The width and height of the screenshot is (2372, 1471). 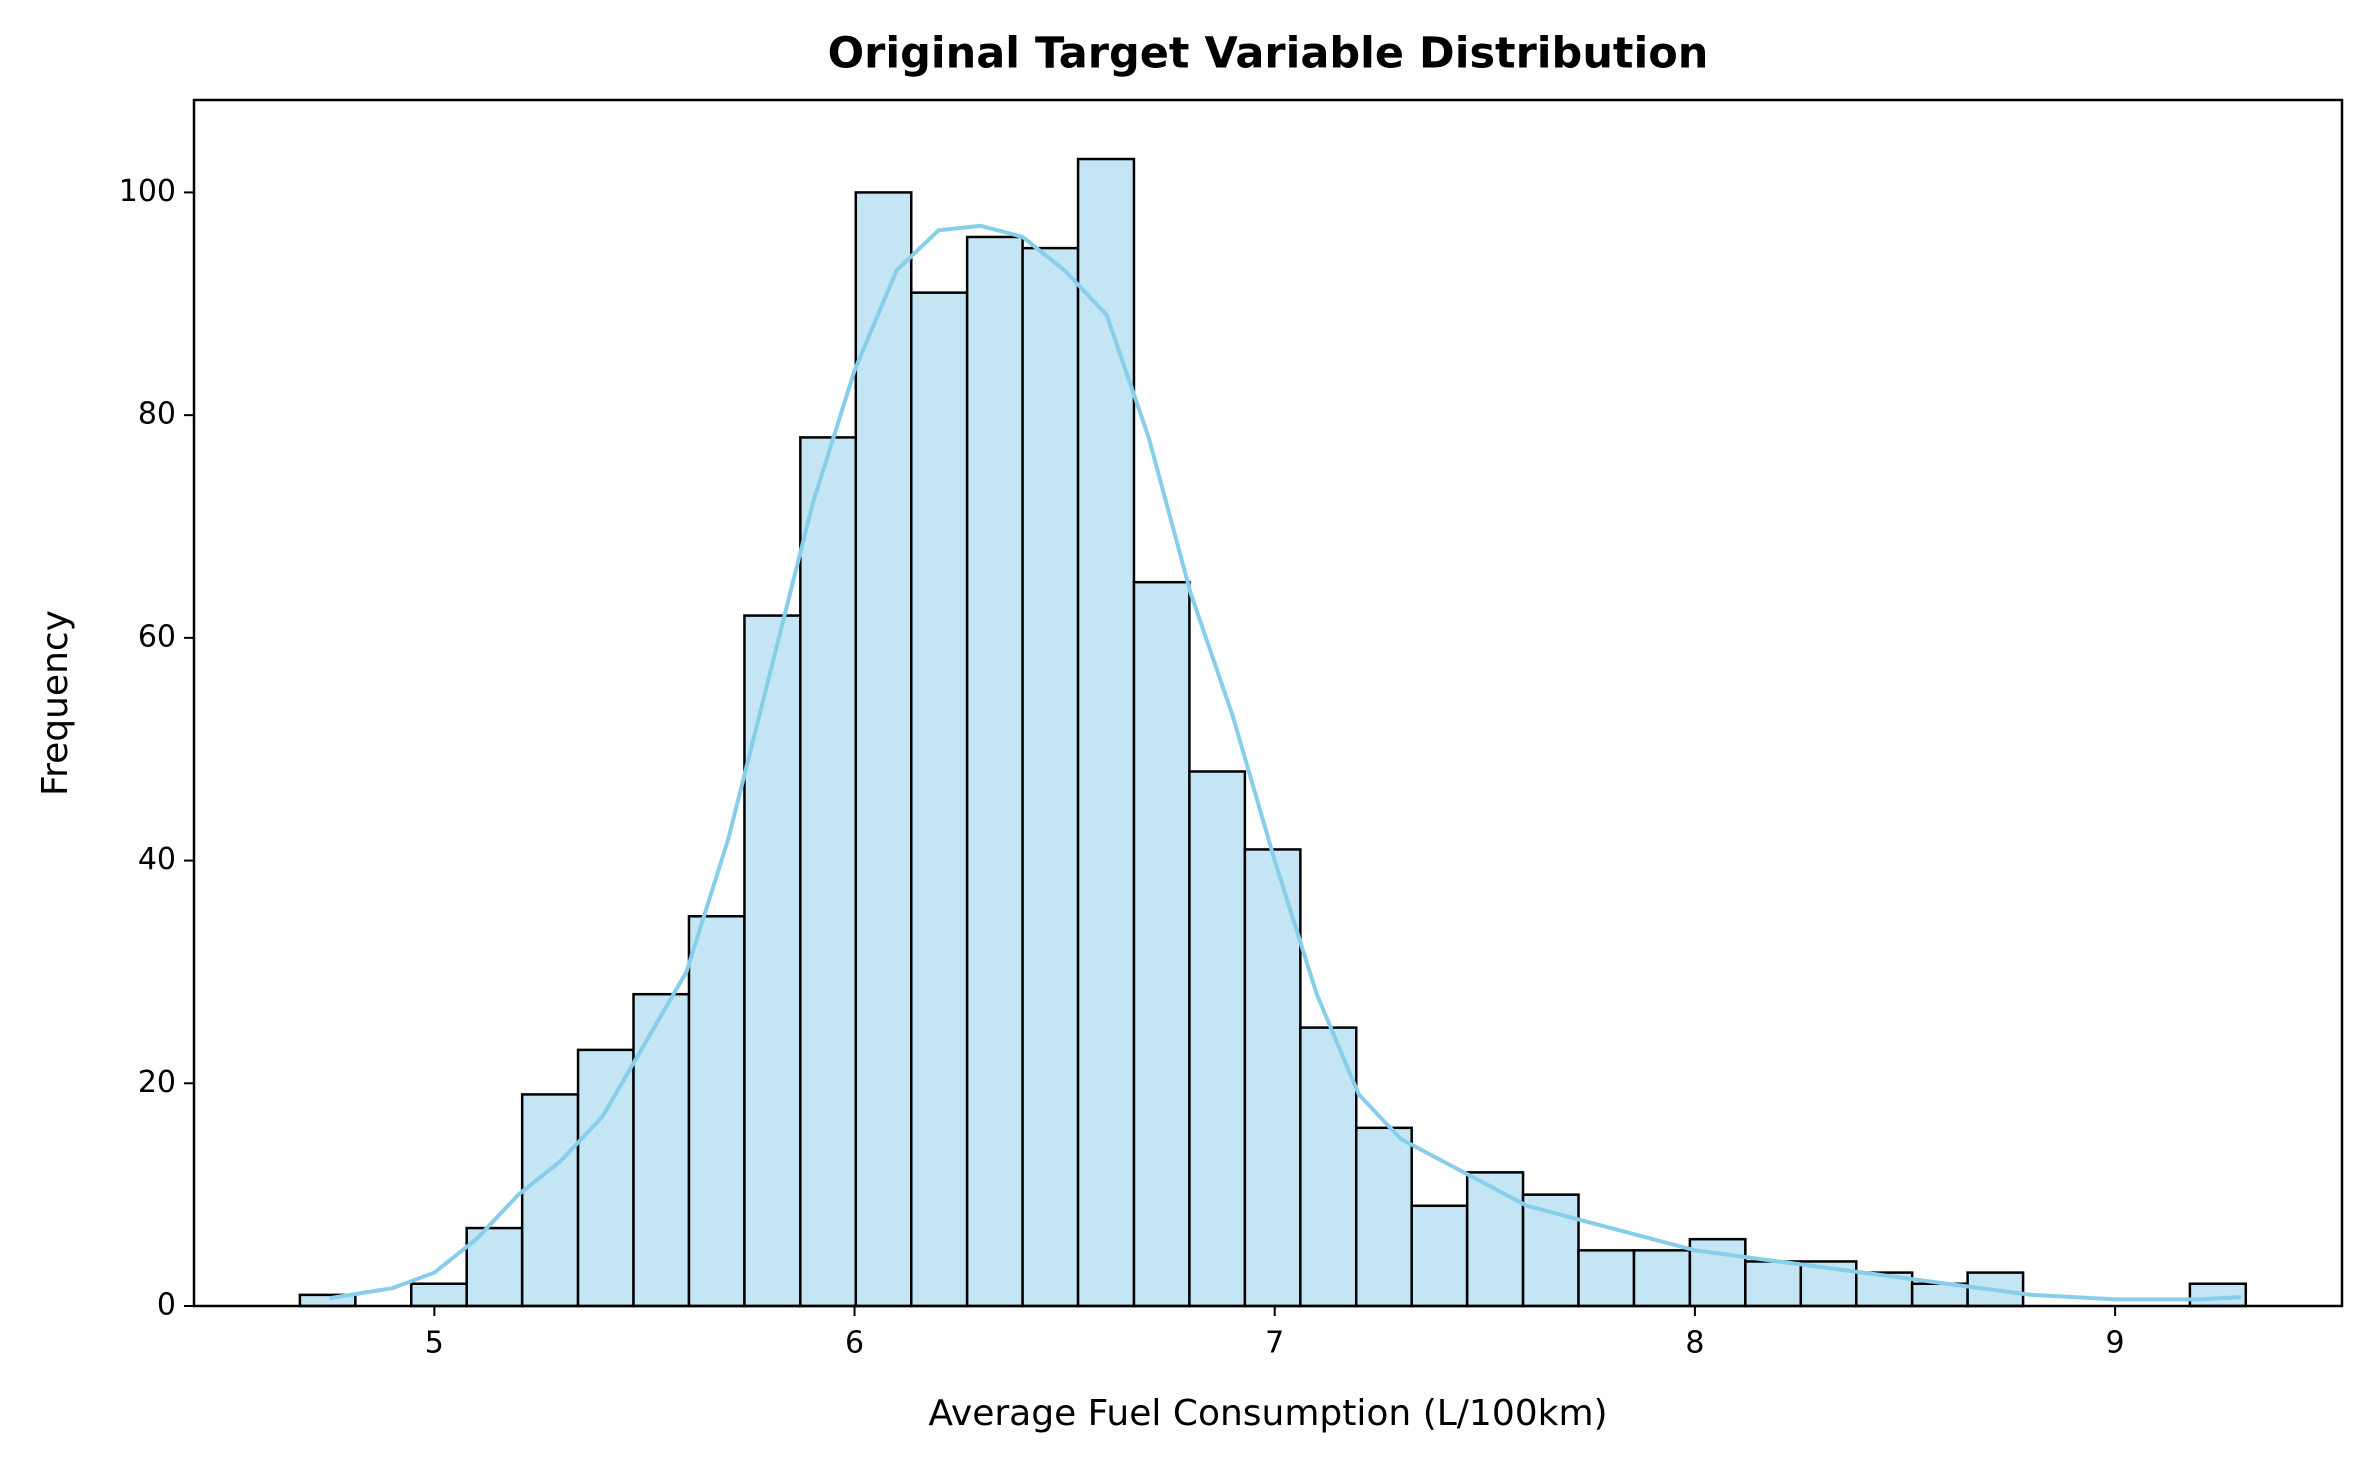 I want to click on x-tick-label: 7, so click(x=1274, y=1343).